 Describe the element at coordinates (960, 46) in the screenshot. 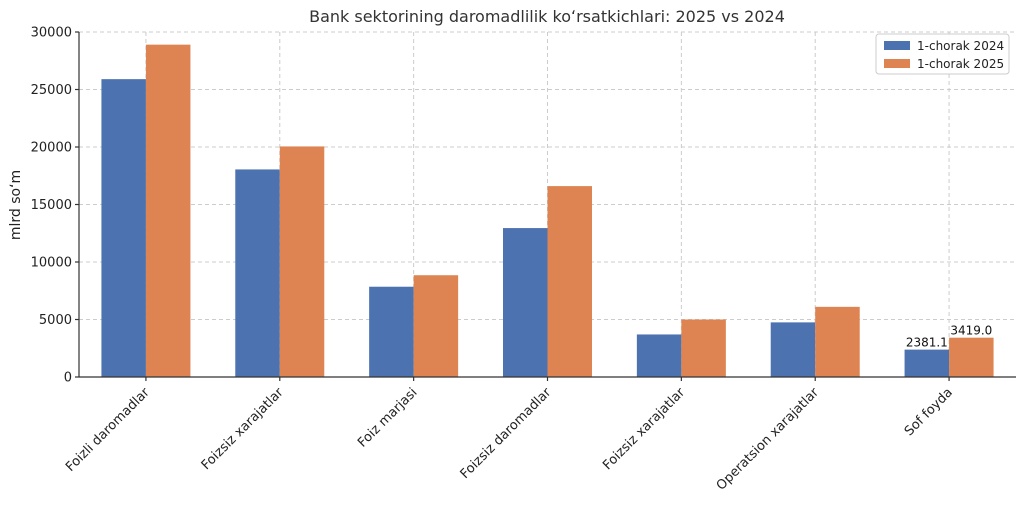

I see `legend-label: 1-chorak 2024` at that location.